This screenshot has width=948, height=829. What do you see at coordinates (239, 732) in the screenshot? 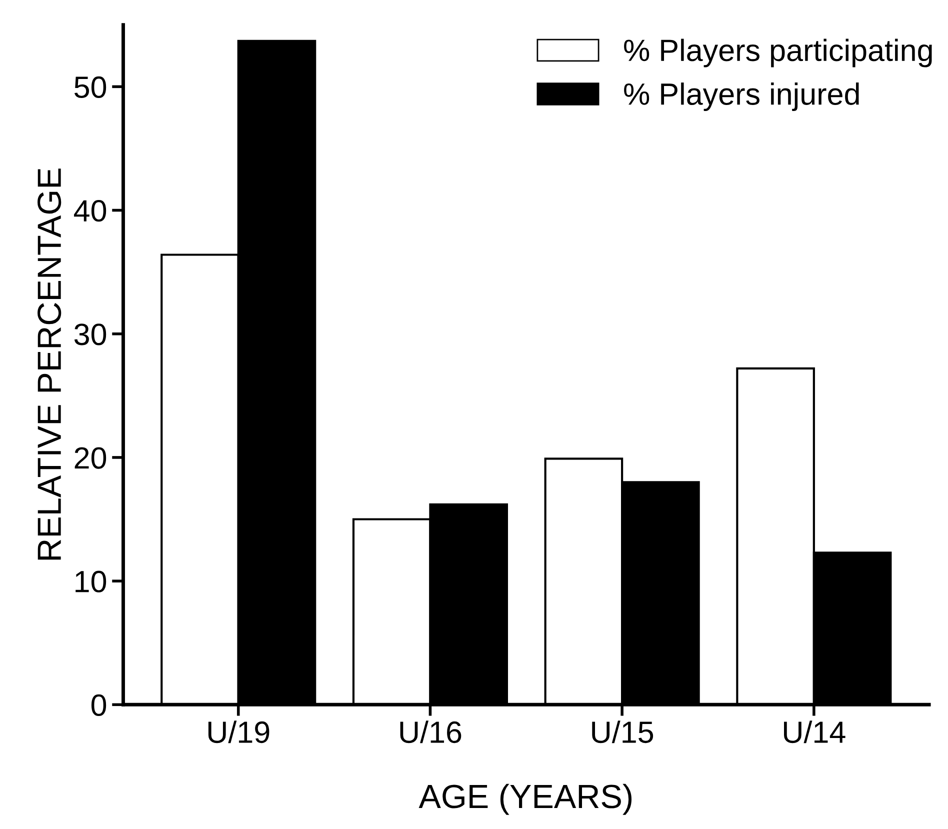
I see `x-tick-label: U/19` at bounding box center [239, 732].